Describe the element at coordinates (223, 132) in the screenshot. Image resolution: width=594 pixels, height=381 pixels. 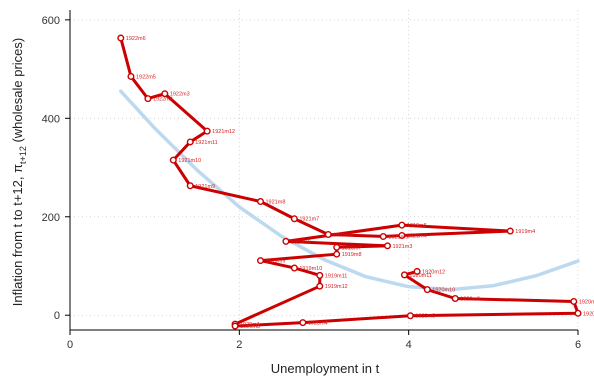
I see `data-label-1921m12: 1921m12` at that location.